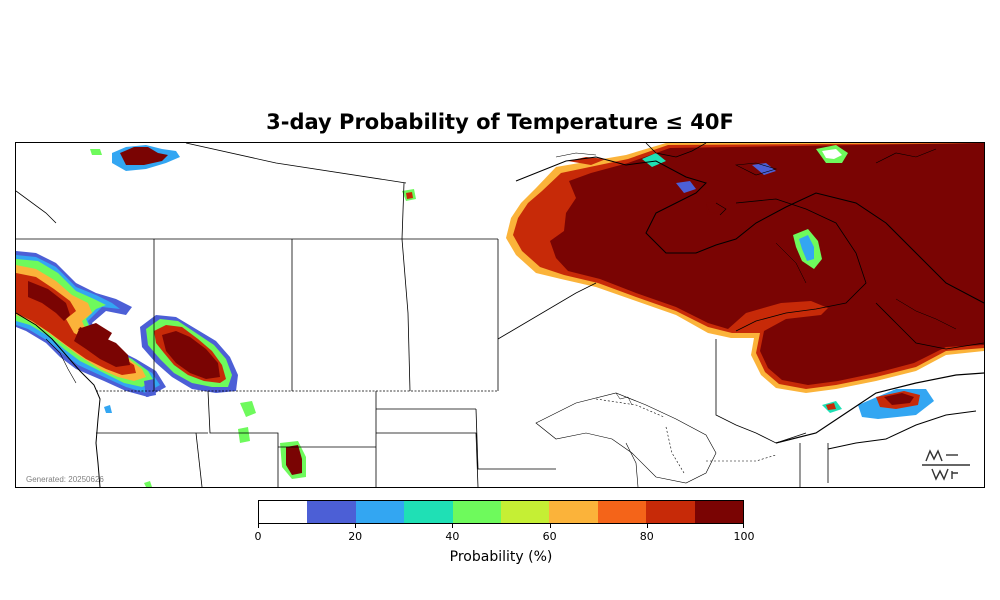 Image resolution: width=1000 pixels, height=600 pixels. Describe the element at coordinates (501, 557) in the screenshot. I see `colorbar-label: Probability (%)` at that location.